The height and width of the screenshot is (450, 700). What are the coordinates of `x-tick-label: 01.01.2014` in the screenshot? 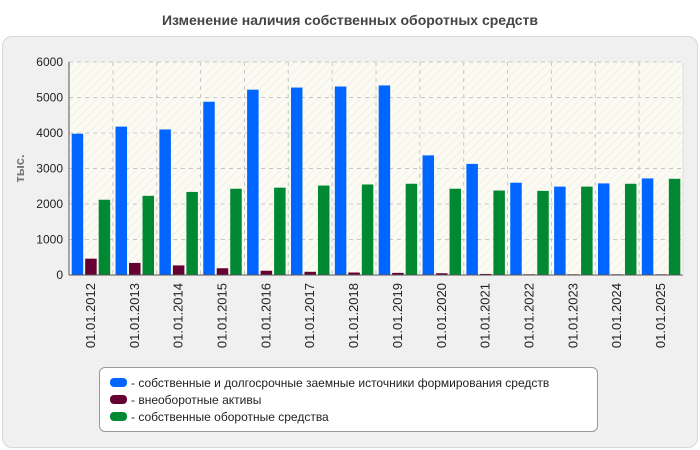 It's located at (178, 315).